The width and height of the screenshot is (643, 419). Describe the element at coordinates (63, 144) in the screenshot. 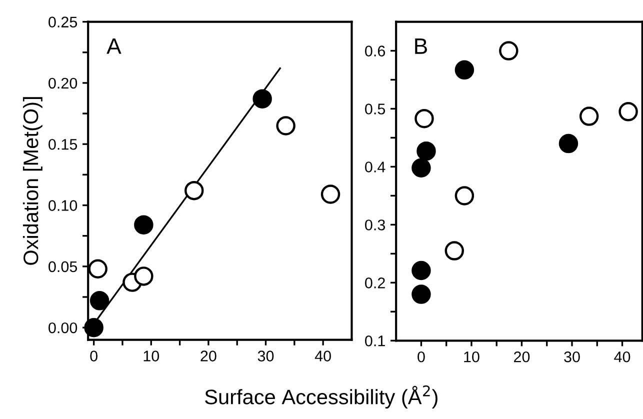

I see `y-tick-label: 0.15` at that location.